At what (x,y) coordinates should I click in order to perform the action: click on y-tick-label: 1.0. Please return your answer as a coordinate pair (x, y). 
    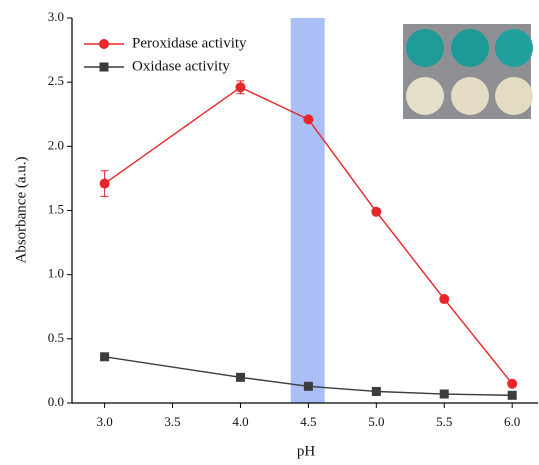
    Looking at the image, I should click on (56, 273).